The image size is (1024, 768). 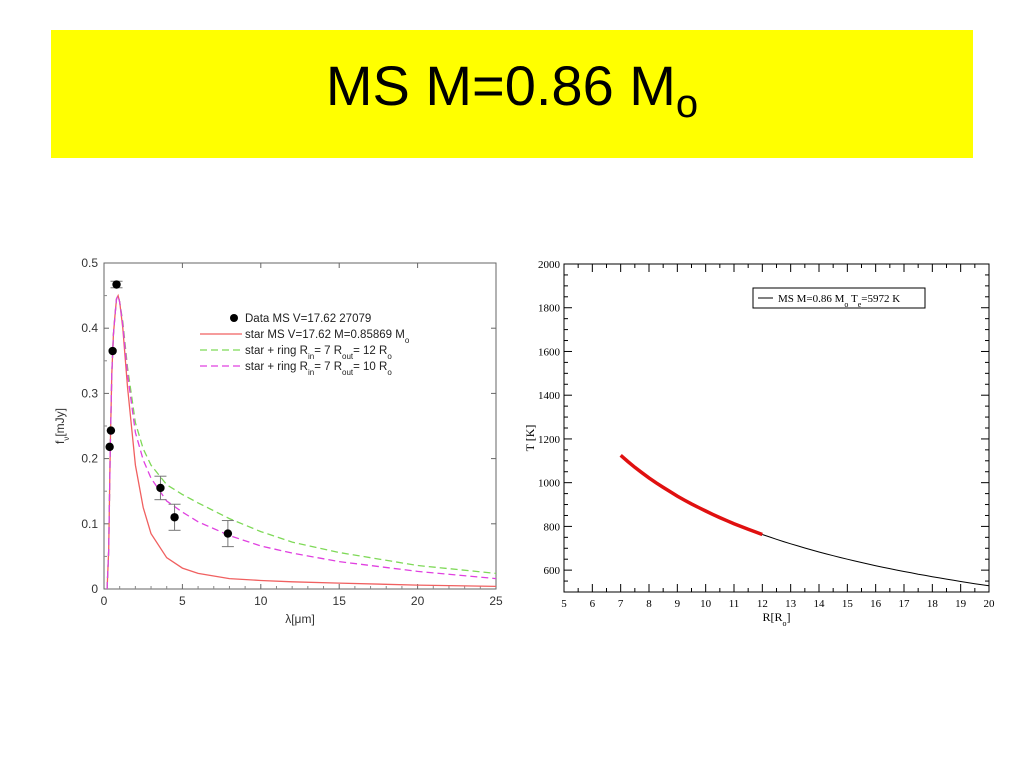 What do you see at coordinates (593, 604) in the screenshot?
I see `x-tick-label: 6` at bounding box center [593, 604].